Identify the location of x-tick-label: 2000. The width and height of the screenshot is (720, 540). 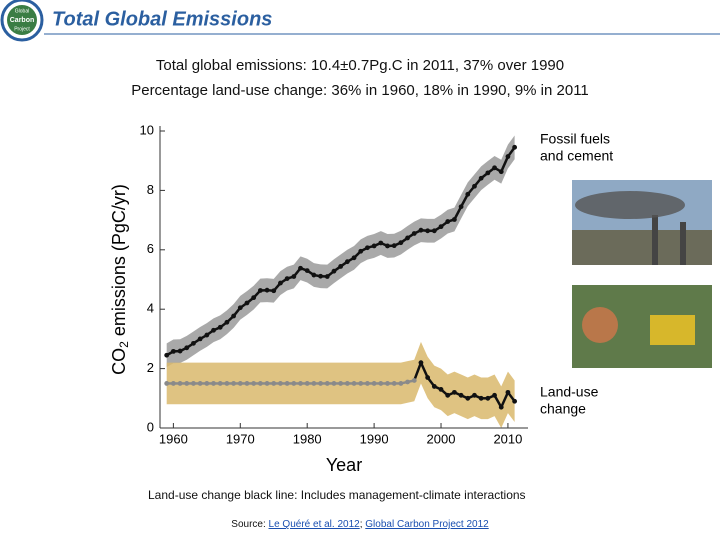
(441, 438).